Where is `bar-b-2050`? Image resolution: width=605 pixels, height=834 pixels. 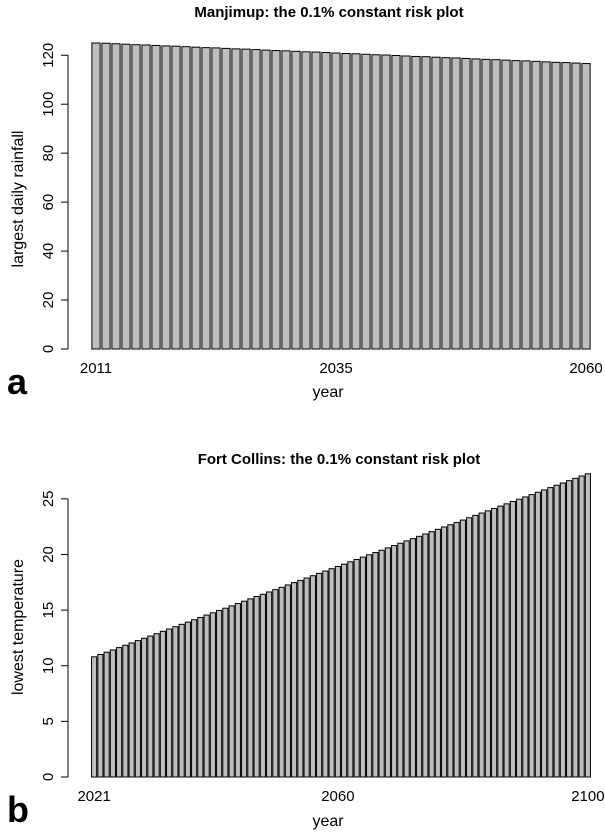
bar-b-2050 is located at coordinates (275, 683).